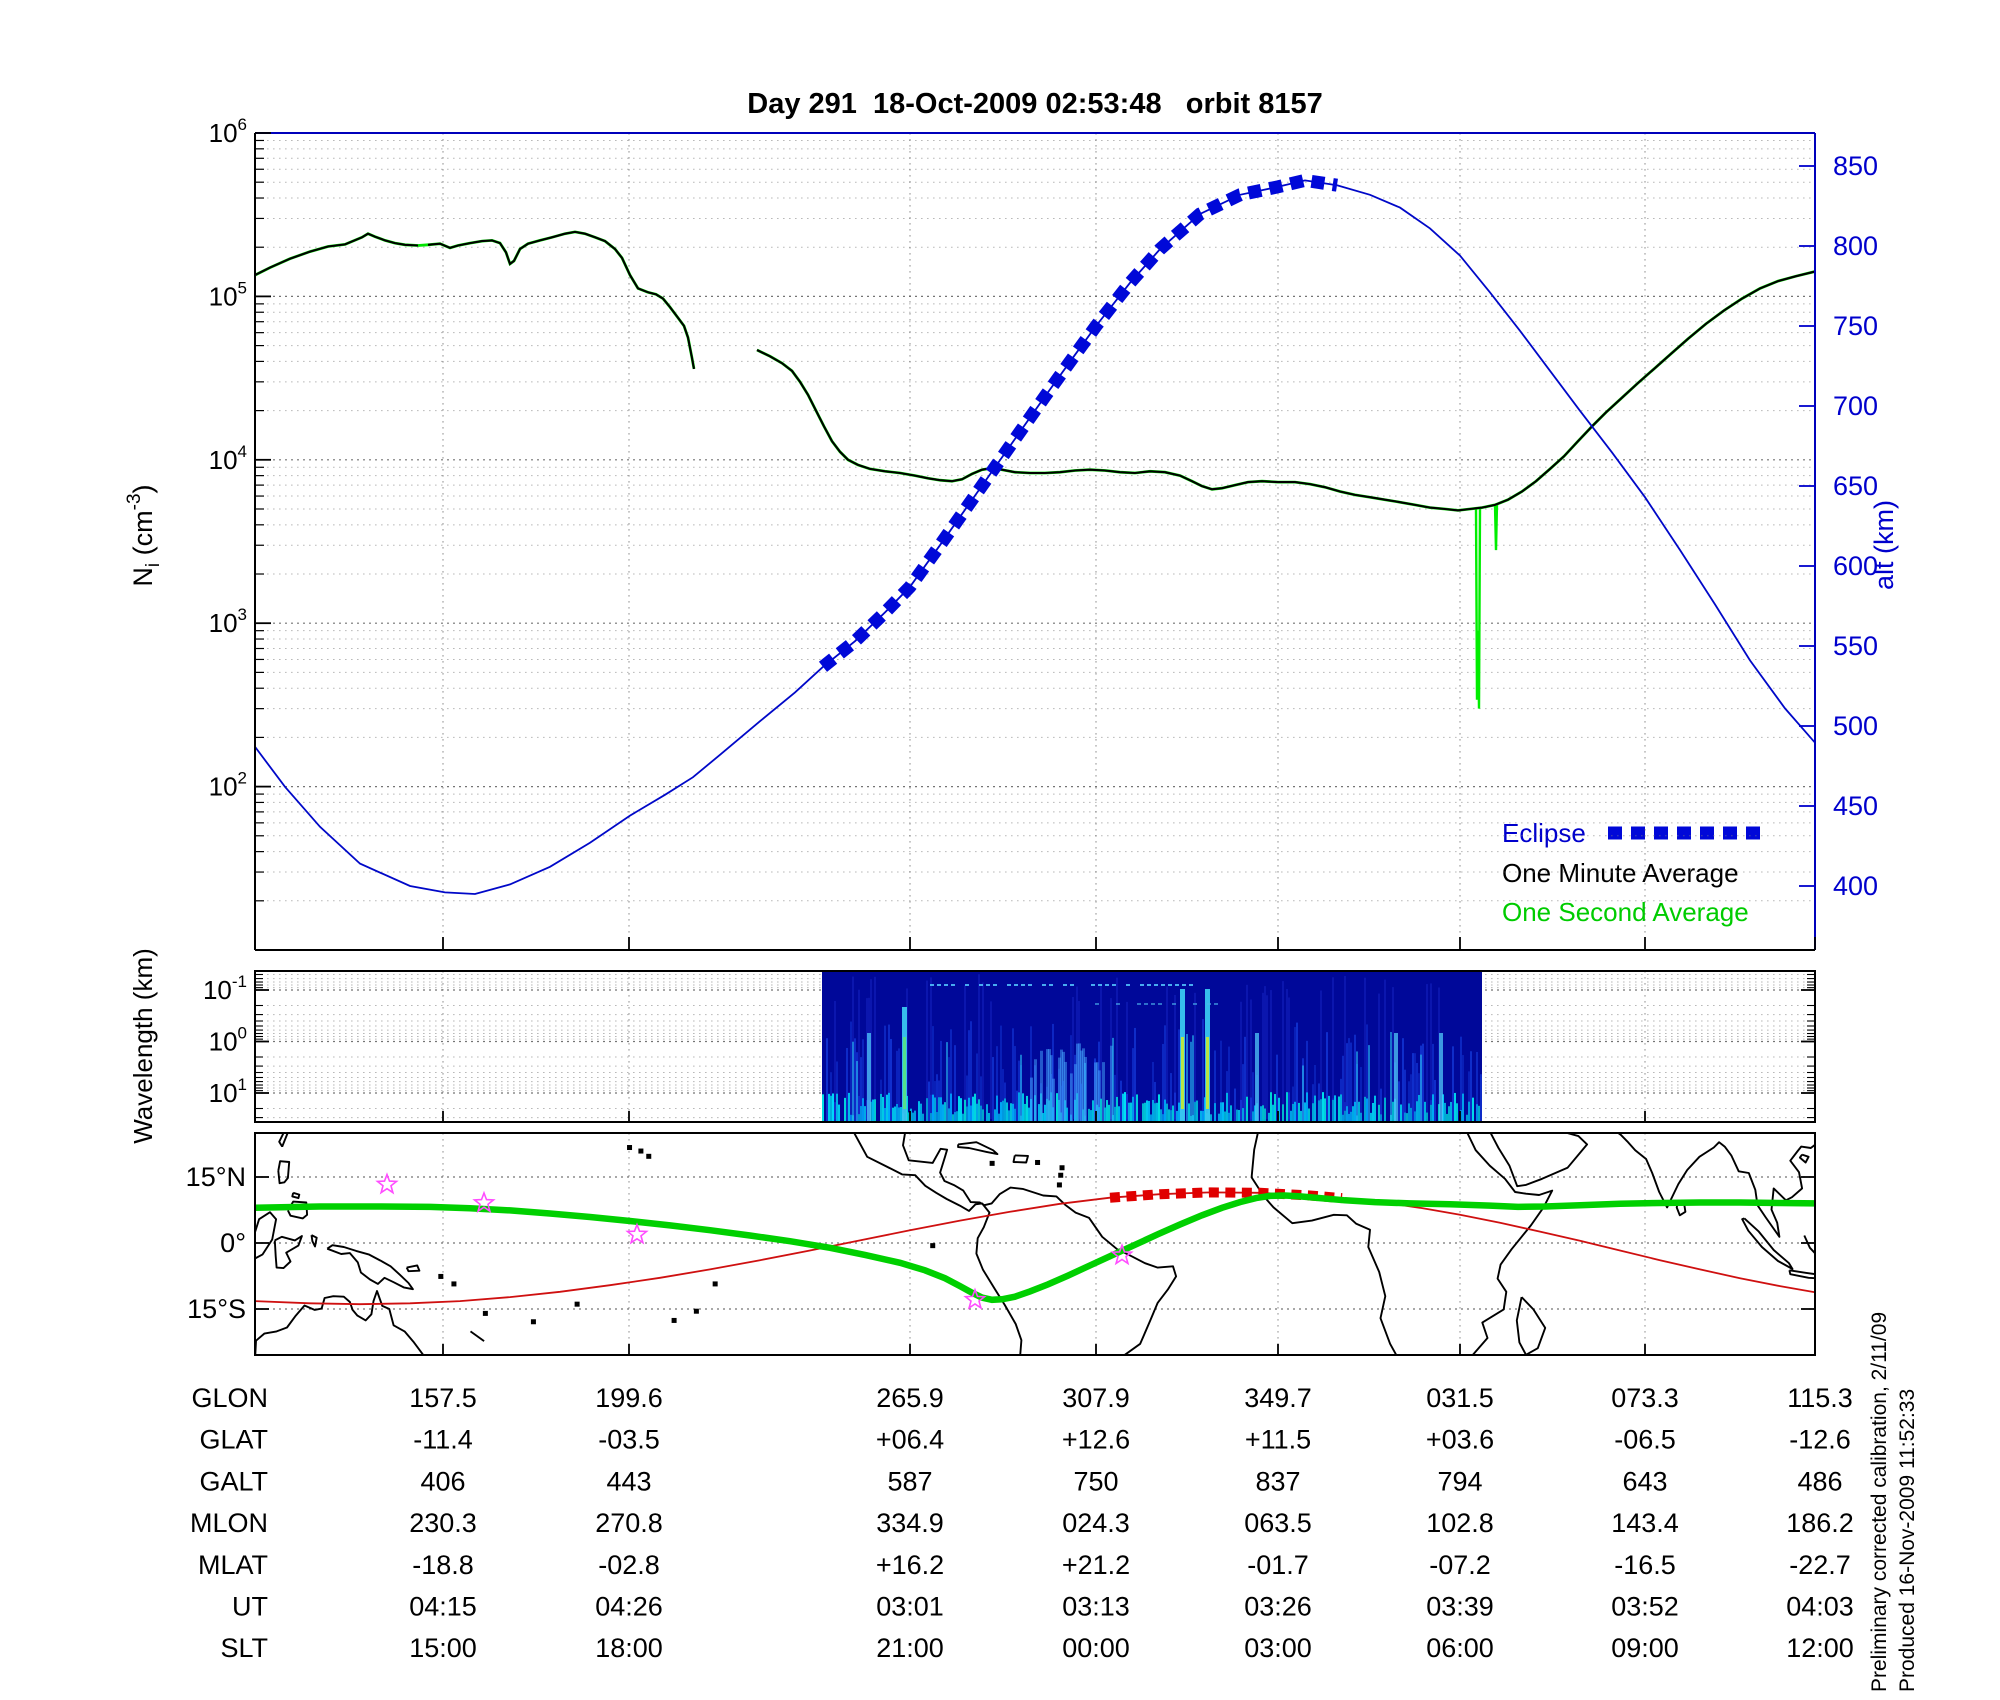 This screenshot has height=1700, width=2000. What do you see at coordinates (1096, 1648) in the screenshot?
I see `table-cell: 00:00` at bounding box center [1096, 1648].